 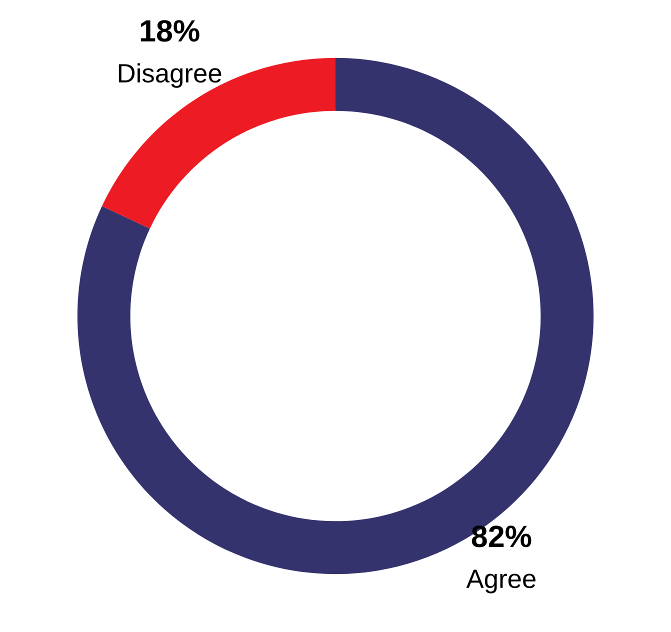 What do you see at coordinates (501, 582) in the screenshot?
I see `slice-label: Agree` at bounding box center [501, 582].